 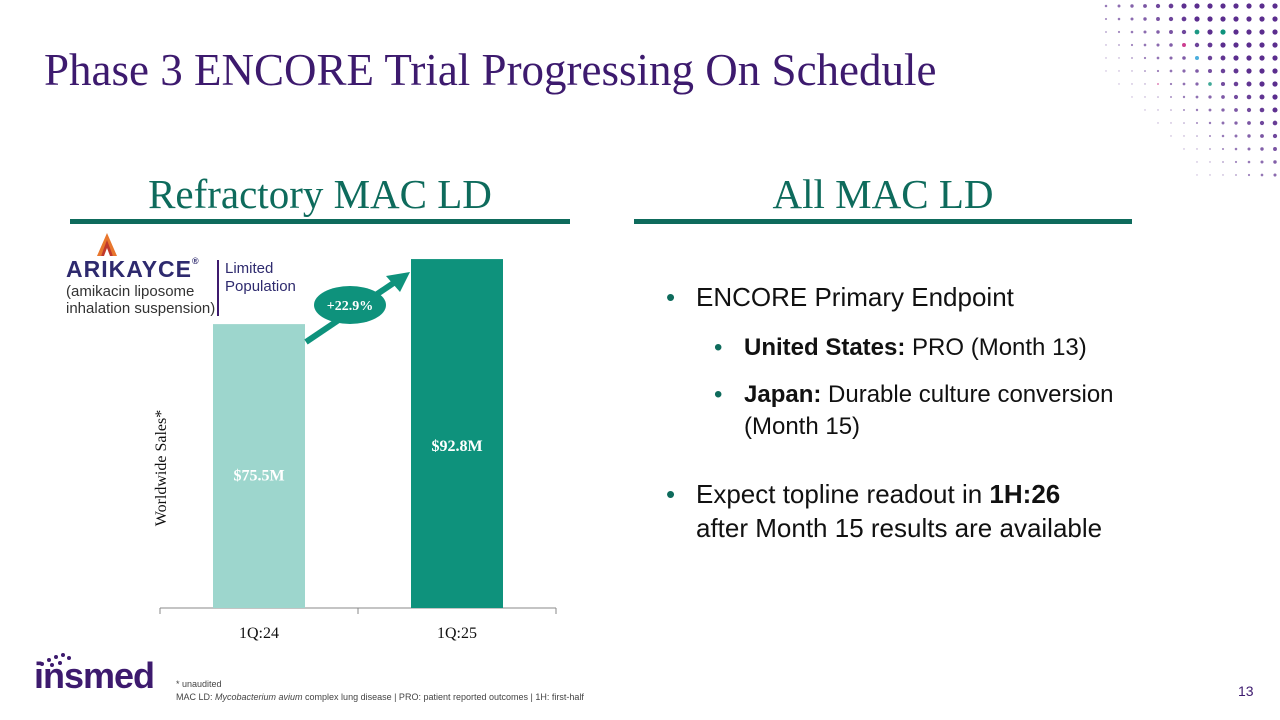 What do you see at coordinates (358, 450) in the screenshot?
I see `bars-group: $75.5M 1Q:24 $92.8M 1Q:25` at bounding box center [358, 450].